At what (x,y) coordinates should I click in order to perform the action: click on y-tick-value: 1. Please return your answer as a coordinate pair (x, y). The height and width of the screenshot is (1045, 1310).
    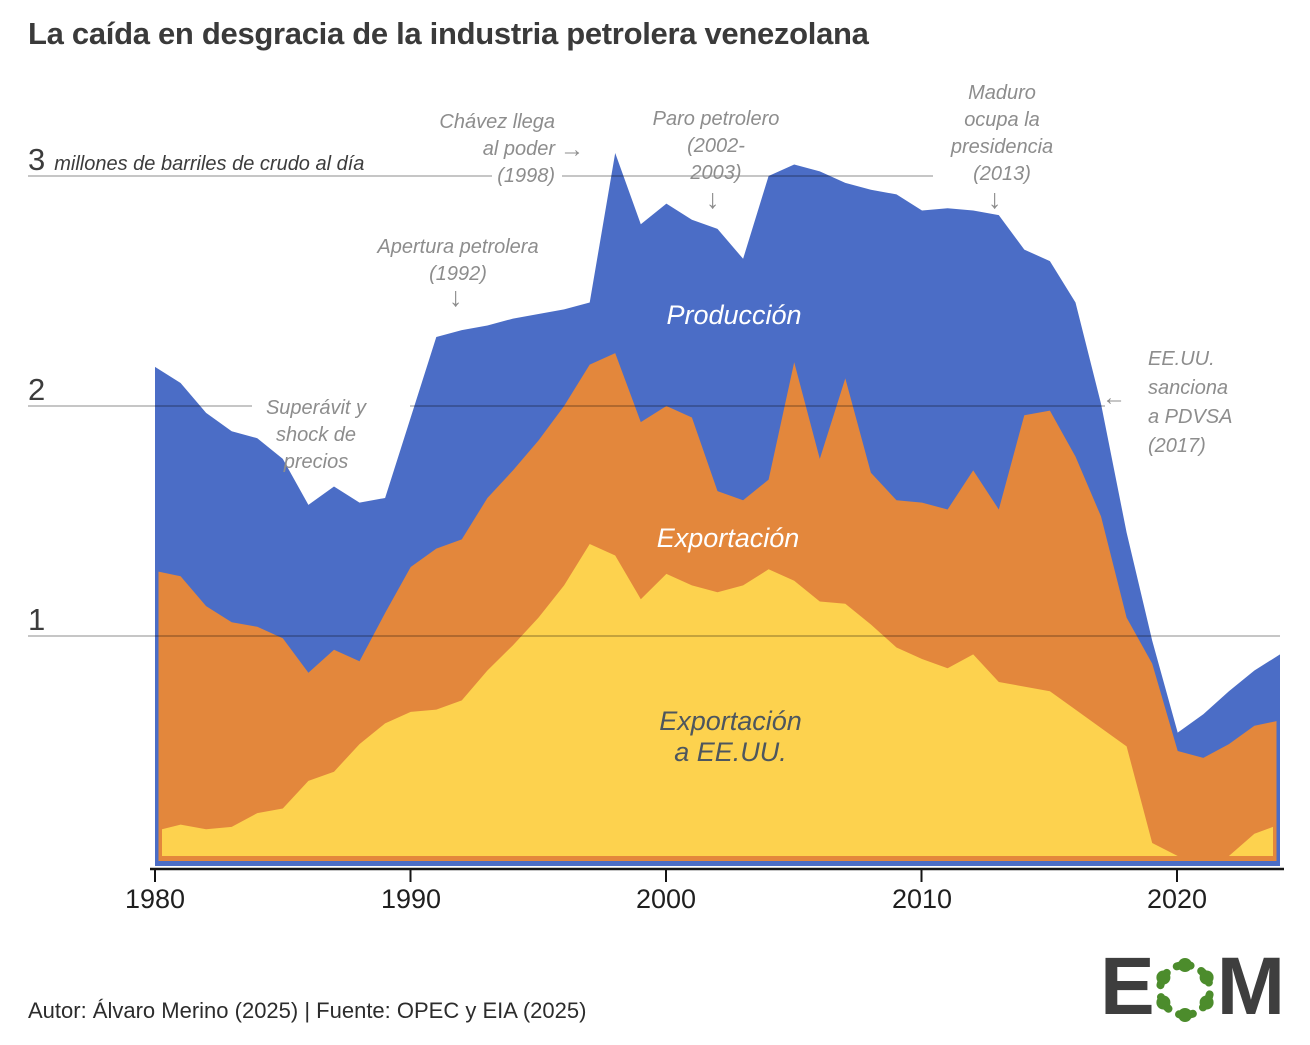
    Looking at the image, I should click on (37, 619).